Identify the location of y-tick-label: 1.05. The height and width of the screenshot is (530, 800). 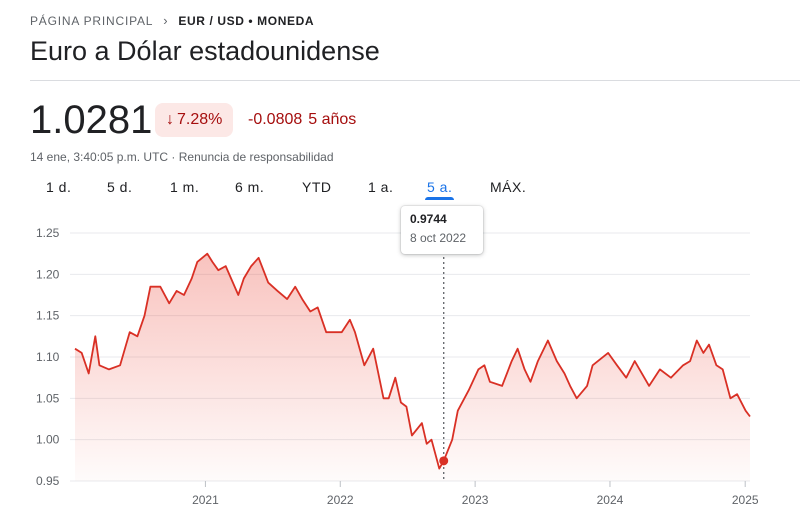
(48, 398).